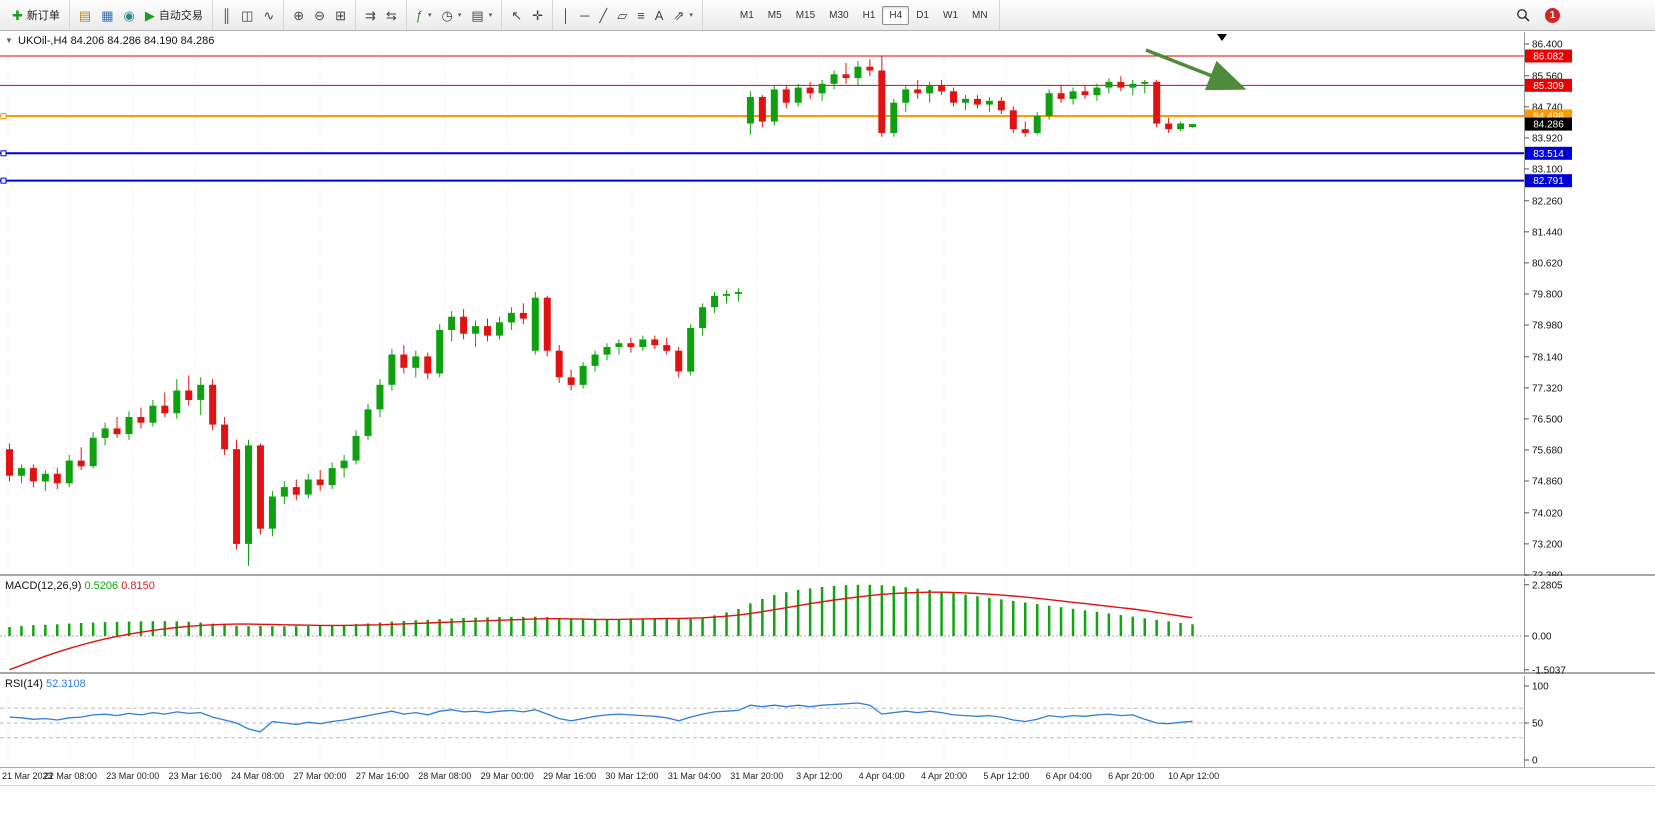  I want to click on svg-text: 77.320, so click(1547, 388).